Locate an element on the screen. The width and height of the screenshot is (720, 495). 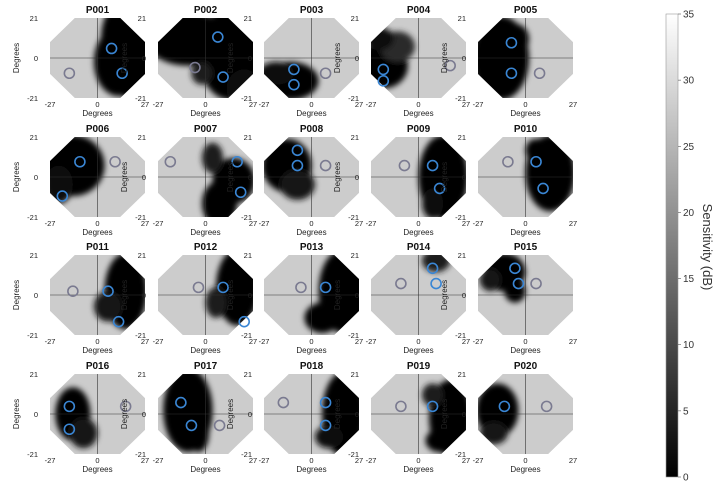
panel-p015: P015 -27 0 27 21 0 -21 Degrees Degrees is located at coordinates (508, 298).